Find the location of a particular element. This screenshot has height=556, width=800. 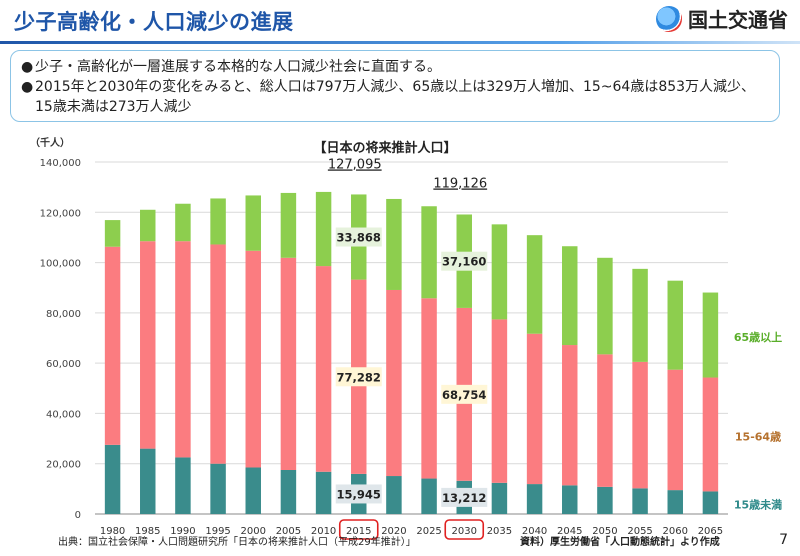

highlight-box-2015 is located at coordinates (358, 529).